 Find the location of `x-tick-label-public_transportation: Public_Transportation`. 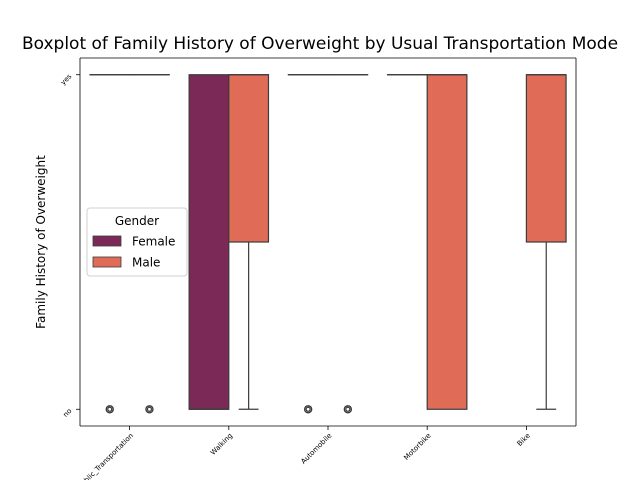

x-tick-label-public_transportation: Public_Transportation is located at coordinates (105, 456).